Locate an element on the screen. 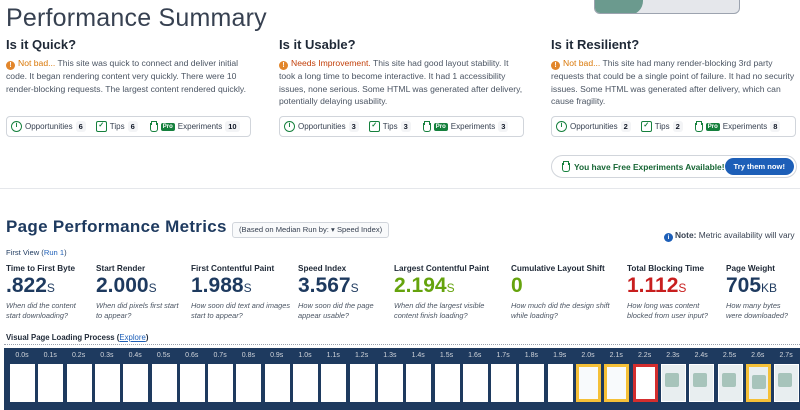 The height and width of the screenshot is (410, 800). frame-time-label: 2.5s is located at coordinates (729, 355).